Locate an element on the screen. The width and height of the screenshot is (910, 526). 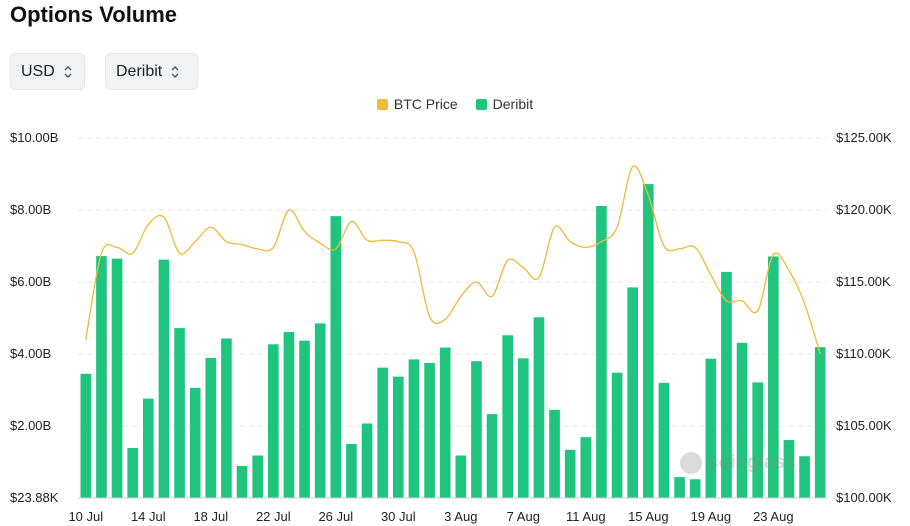
y-left-tick-label: $4.00B is located at coordinates (30, 353).